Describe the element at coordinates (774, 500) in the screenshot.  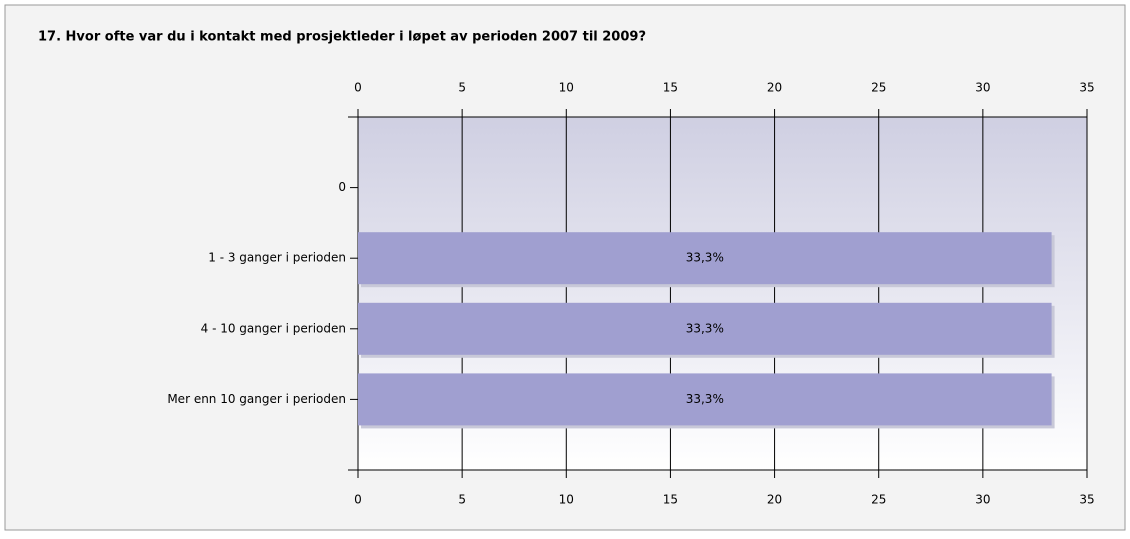
I see `x-tick-label-bottom: 20` at that location.